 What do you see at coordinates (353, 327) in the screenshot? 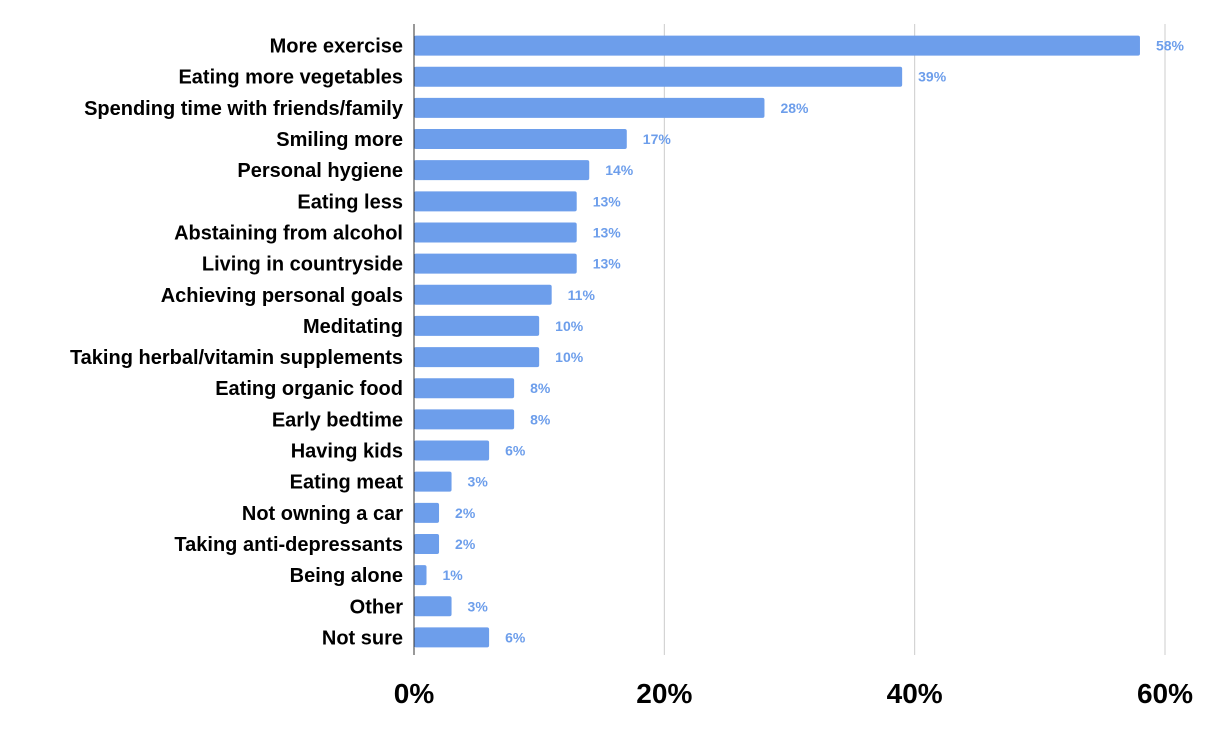
I see `category-label: Meditating` at bounding box center [353, 327].